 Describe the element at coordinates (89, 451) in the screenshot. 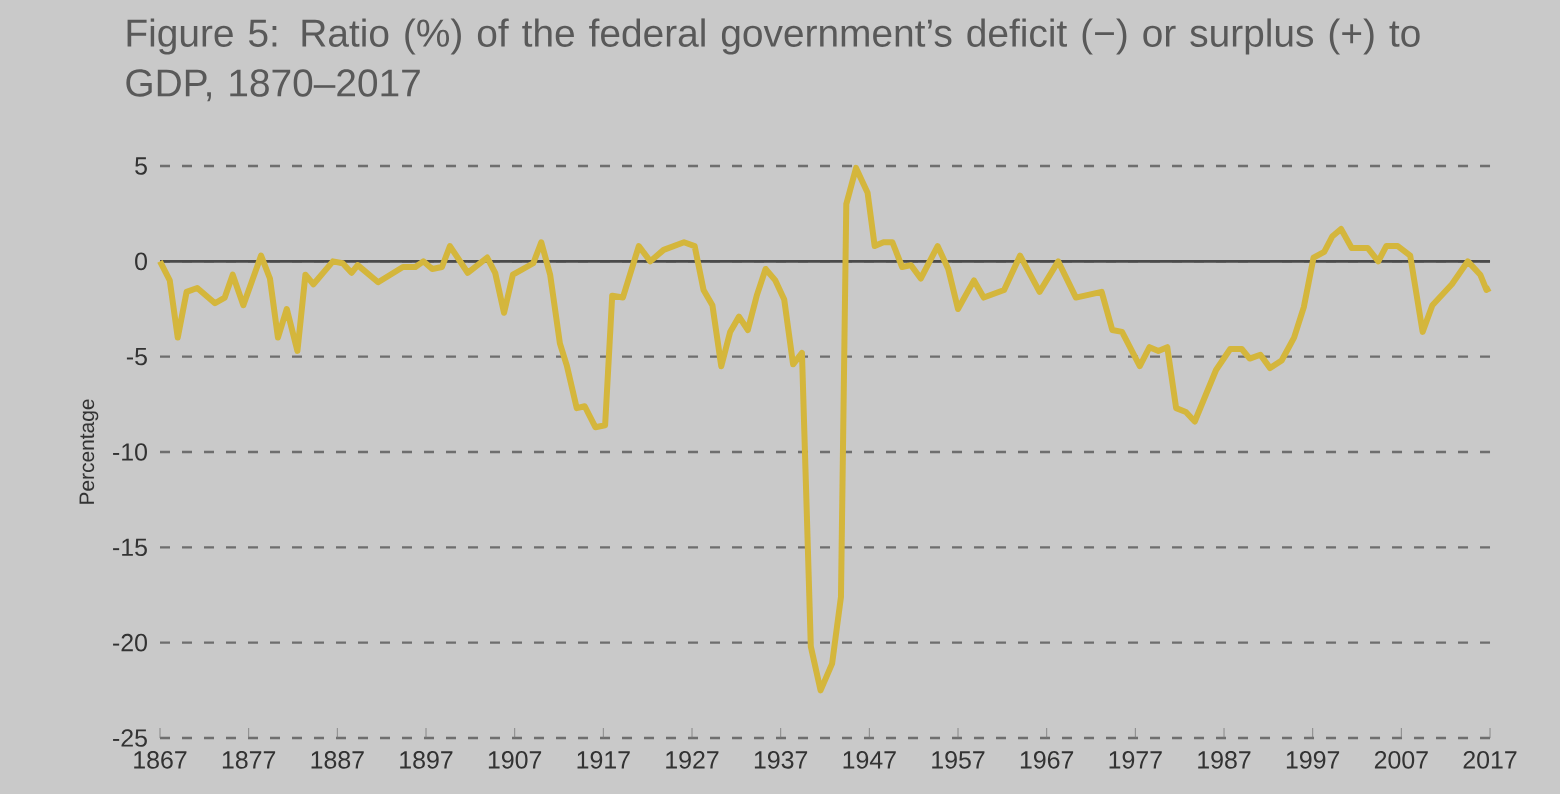

I see `y-axis-title: Percentage` at that location.